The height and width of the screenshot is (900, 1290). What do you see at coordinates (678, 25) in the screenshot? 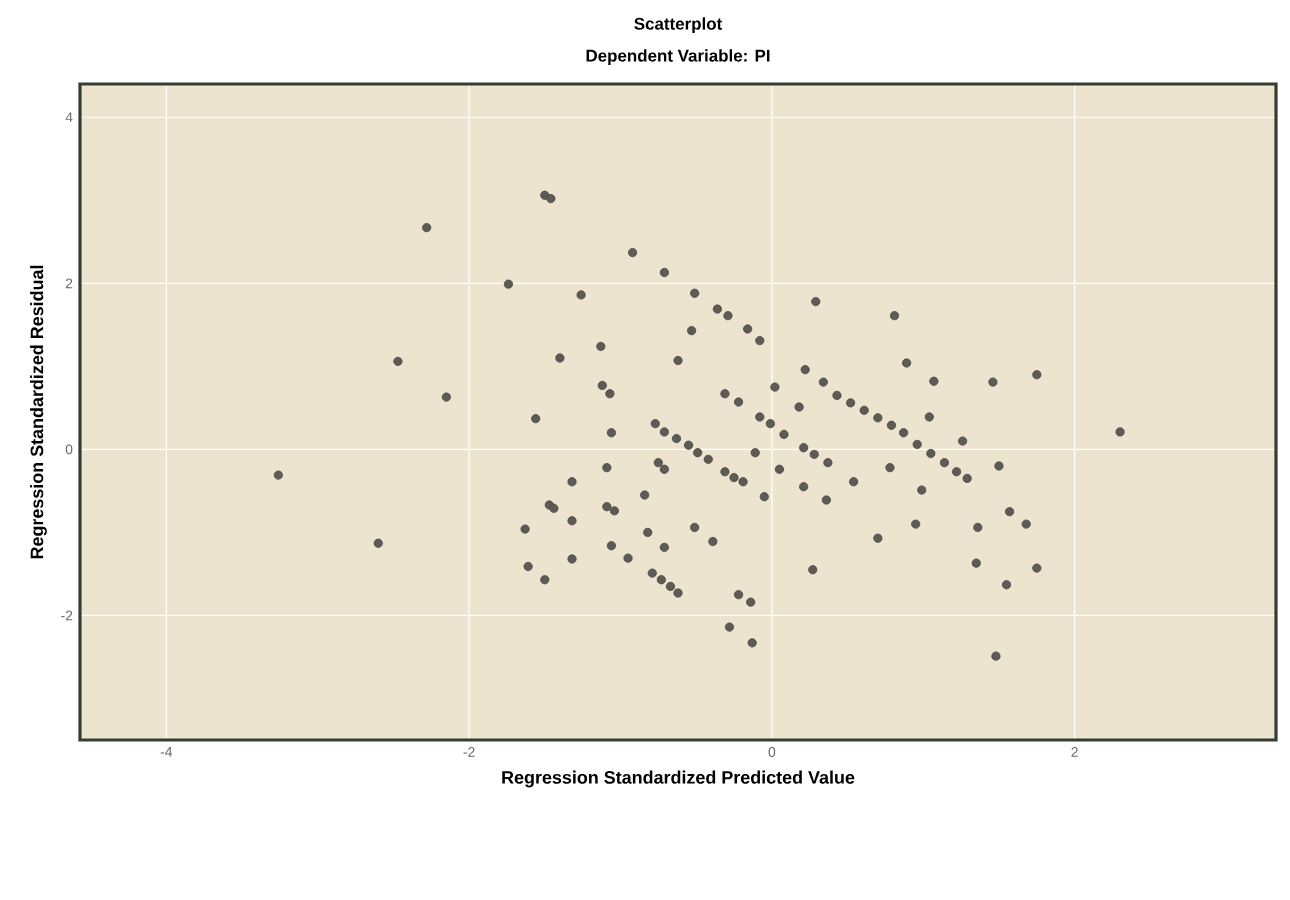
I see `chart-title: Scatterplot` at bounding box center [678, 25].